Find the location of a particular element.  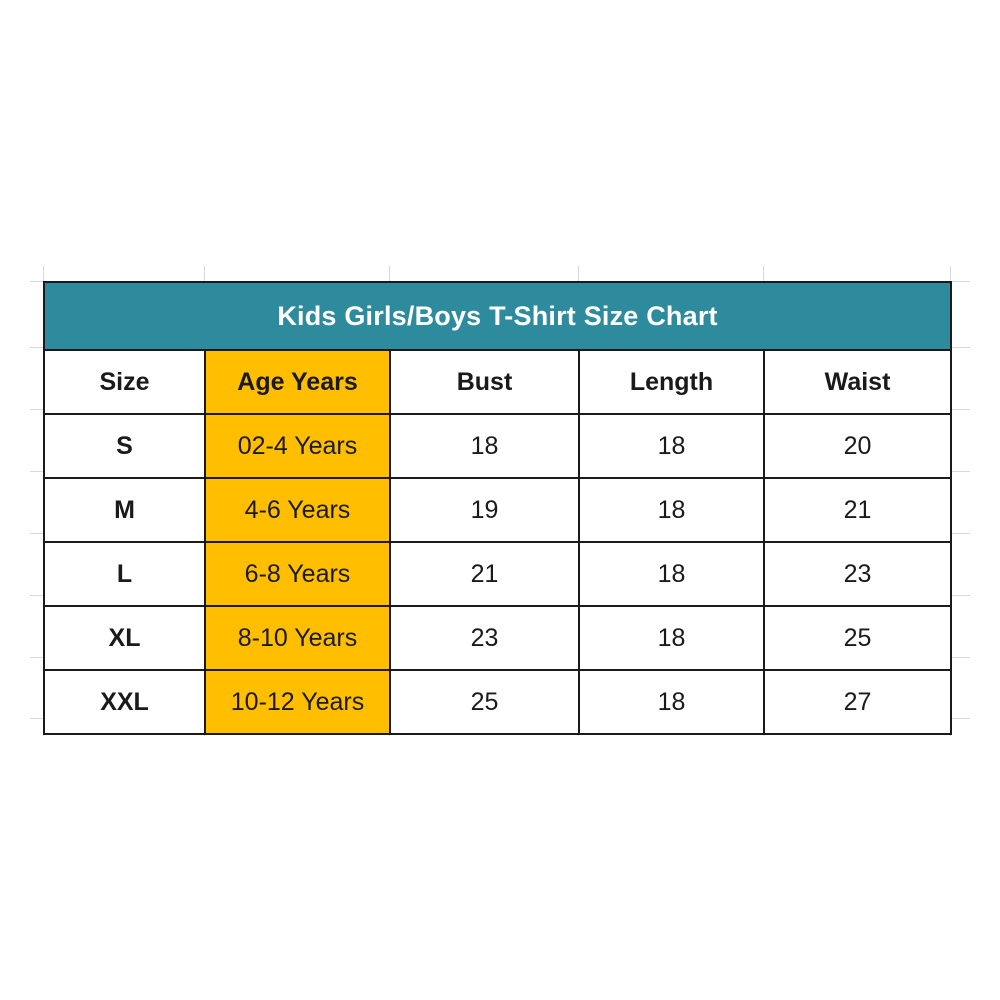

table-row: M 4-6 Years 19 18 21 is located at coordinates (498, 510).